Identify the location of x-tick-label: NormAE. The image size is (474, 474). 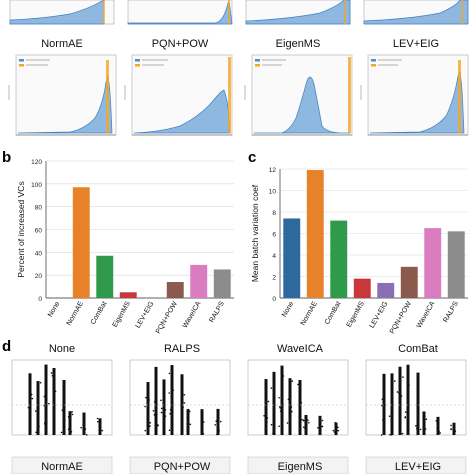
(75, 313).